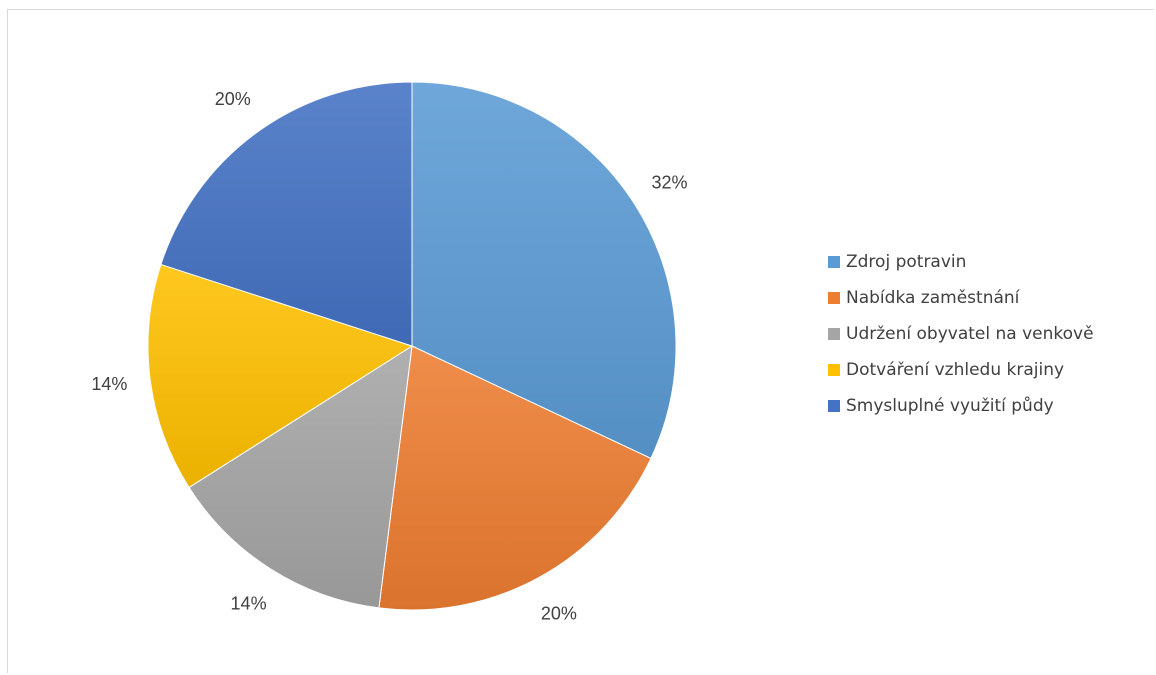 The width and height of the screenshot is (1156, 675). I want to click on legend-label: Dotváření vzhledu krajiny, so click(955, 370).